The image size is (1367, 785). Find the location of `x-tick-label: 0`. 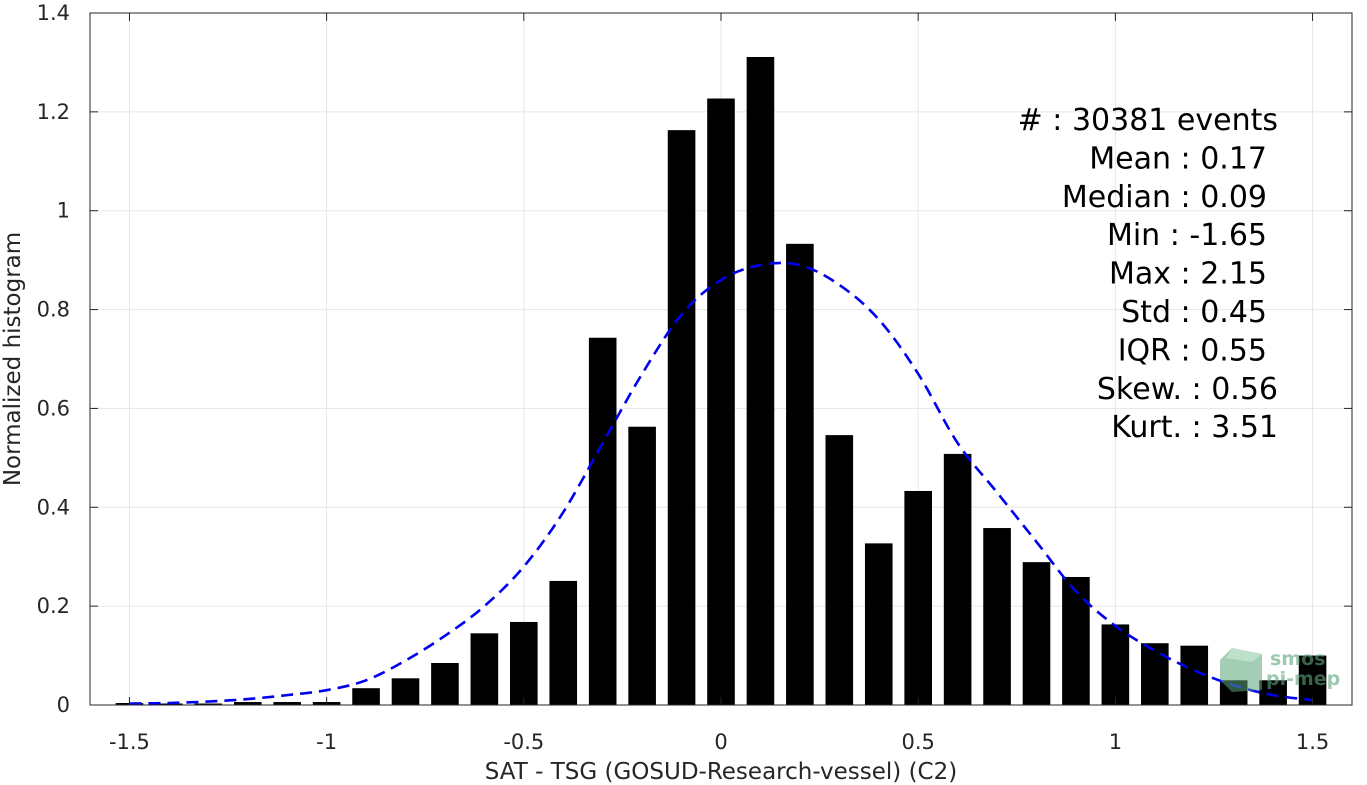

x-tick-label: 0 is located at coordinates (720, 742).